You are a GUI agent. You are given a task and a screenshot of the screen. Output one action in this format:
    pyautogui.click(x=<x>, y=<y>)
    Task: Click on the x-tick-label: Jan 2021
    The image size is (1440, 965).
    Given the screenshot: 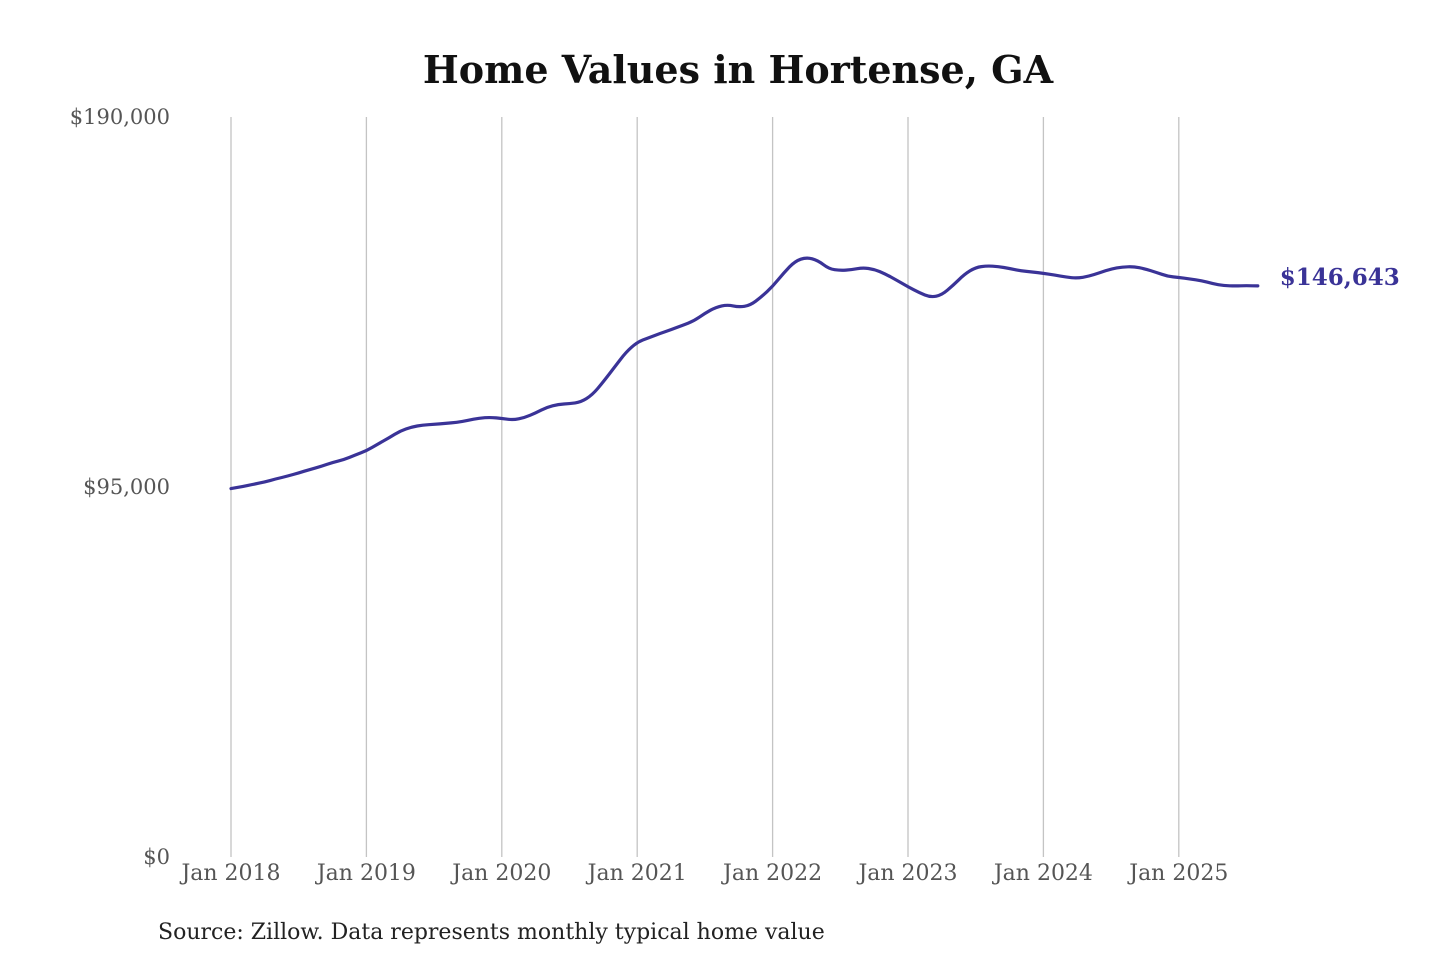 What is the action you would take?
    pyautogui.click(x=636, y=873)
    